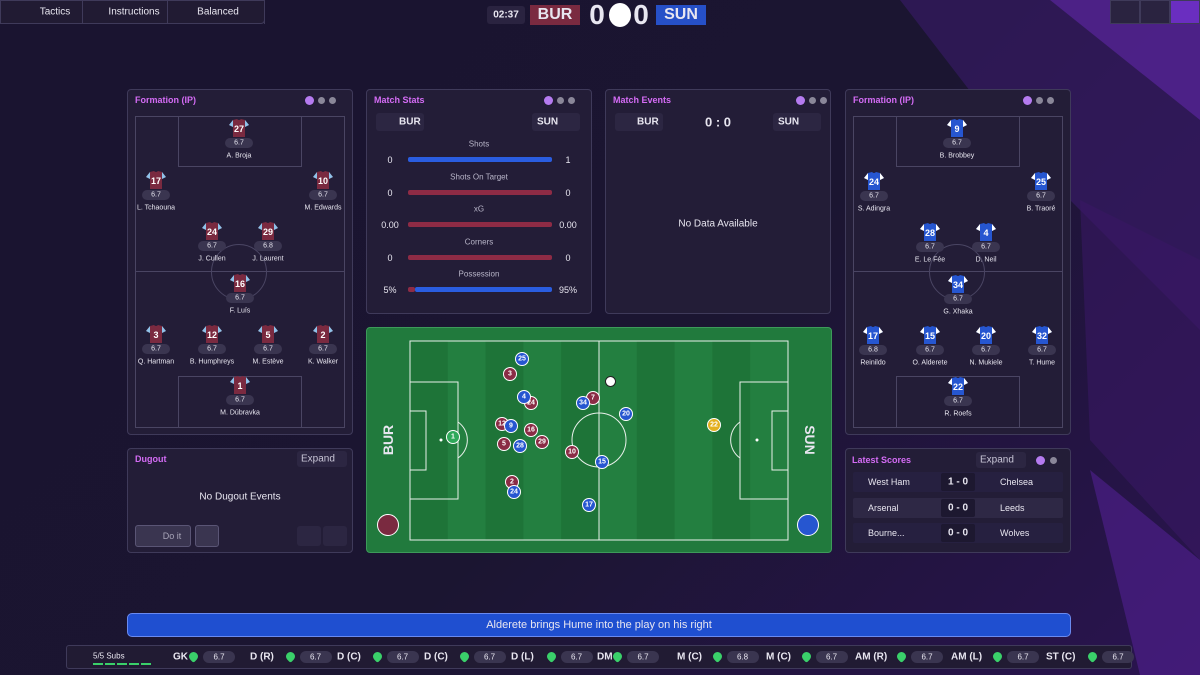 The width and height of the screenshot is (1200, 675). What do you see at coordinates (410, 122) in the screenshot?
I see `team-name: BUR` at bounding box center [410, 122].